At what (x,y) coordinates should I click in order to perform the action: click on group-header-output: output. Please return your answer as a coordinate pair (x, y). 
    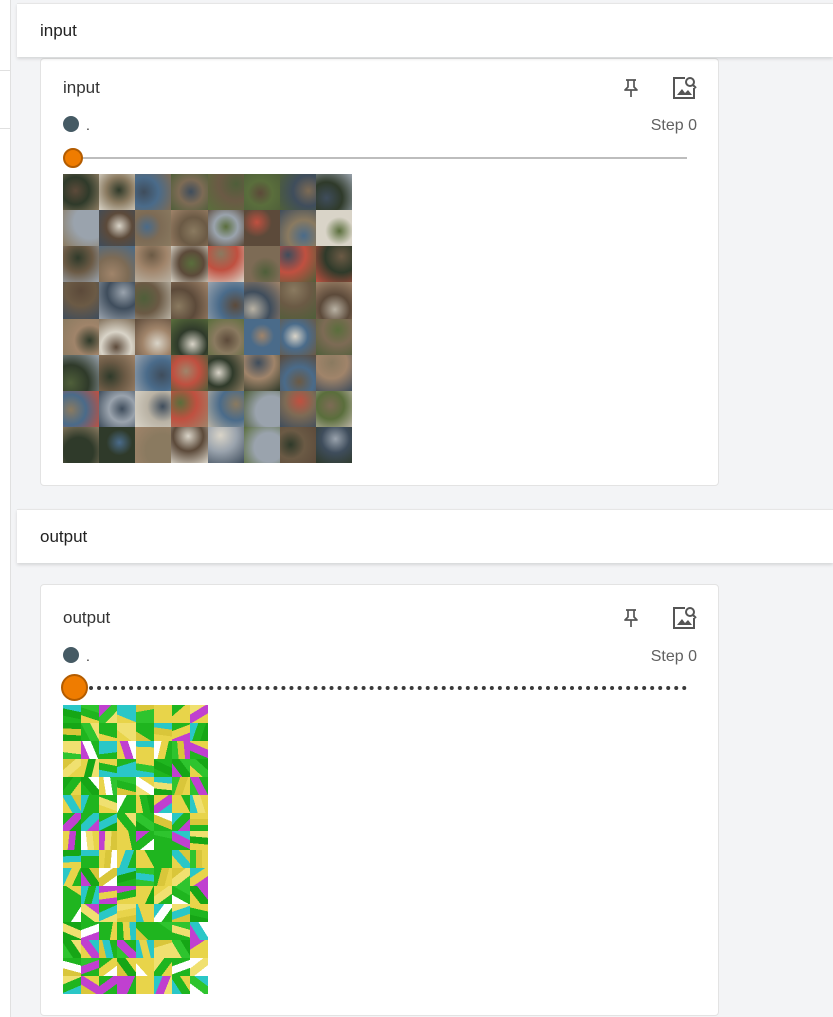
    Looking at the image, I should click on (425, 536).